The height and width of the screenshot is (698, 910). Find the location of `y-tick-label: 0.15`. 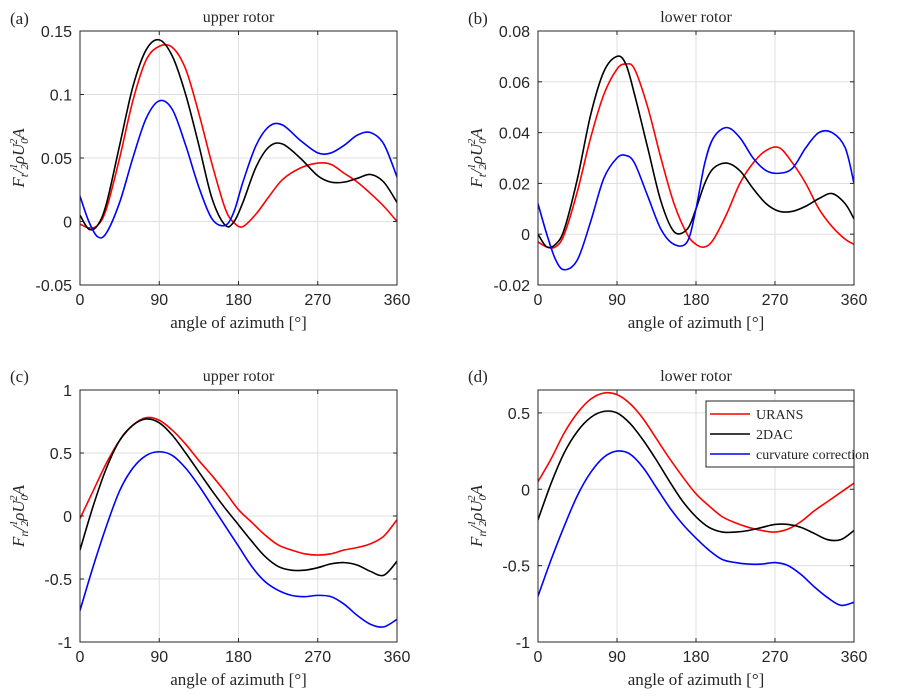

y-tick-label: 0.15 is located at coordinates (56, 32).